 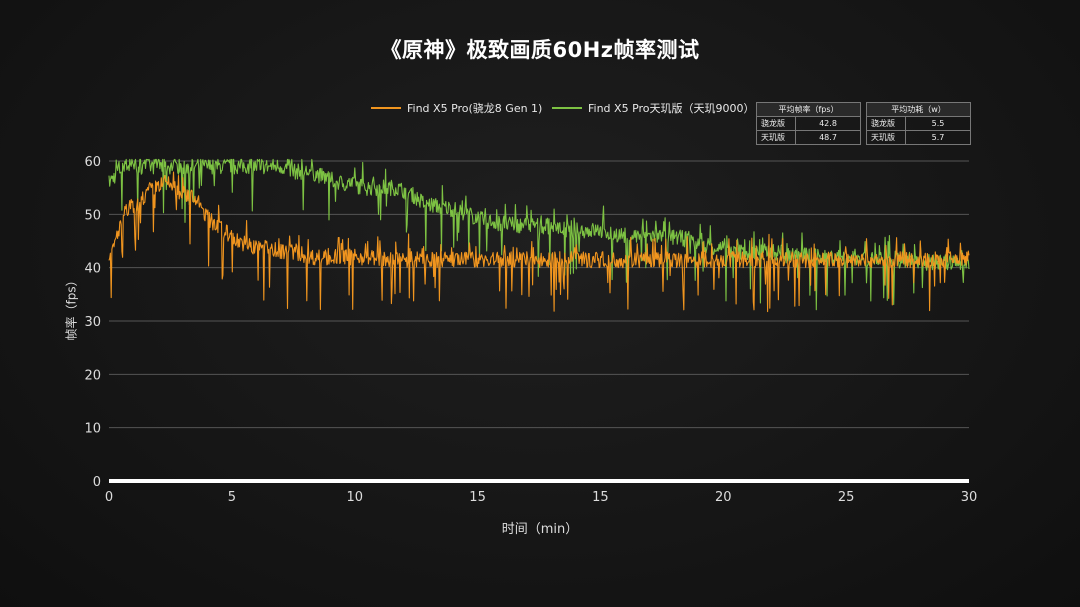 I want to click on legend-item-snapdragon: Find X5 Pro(骁龙8 Gen 1), so click(x=456, y=108).